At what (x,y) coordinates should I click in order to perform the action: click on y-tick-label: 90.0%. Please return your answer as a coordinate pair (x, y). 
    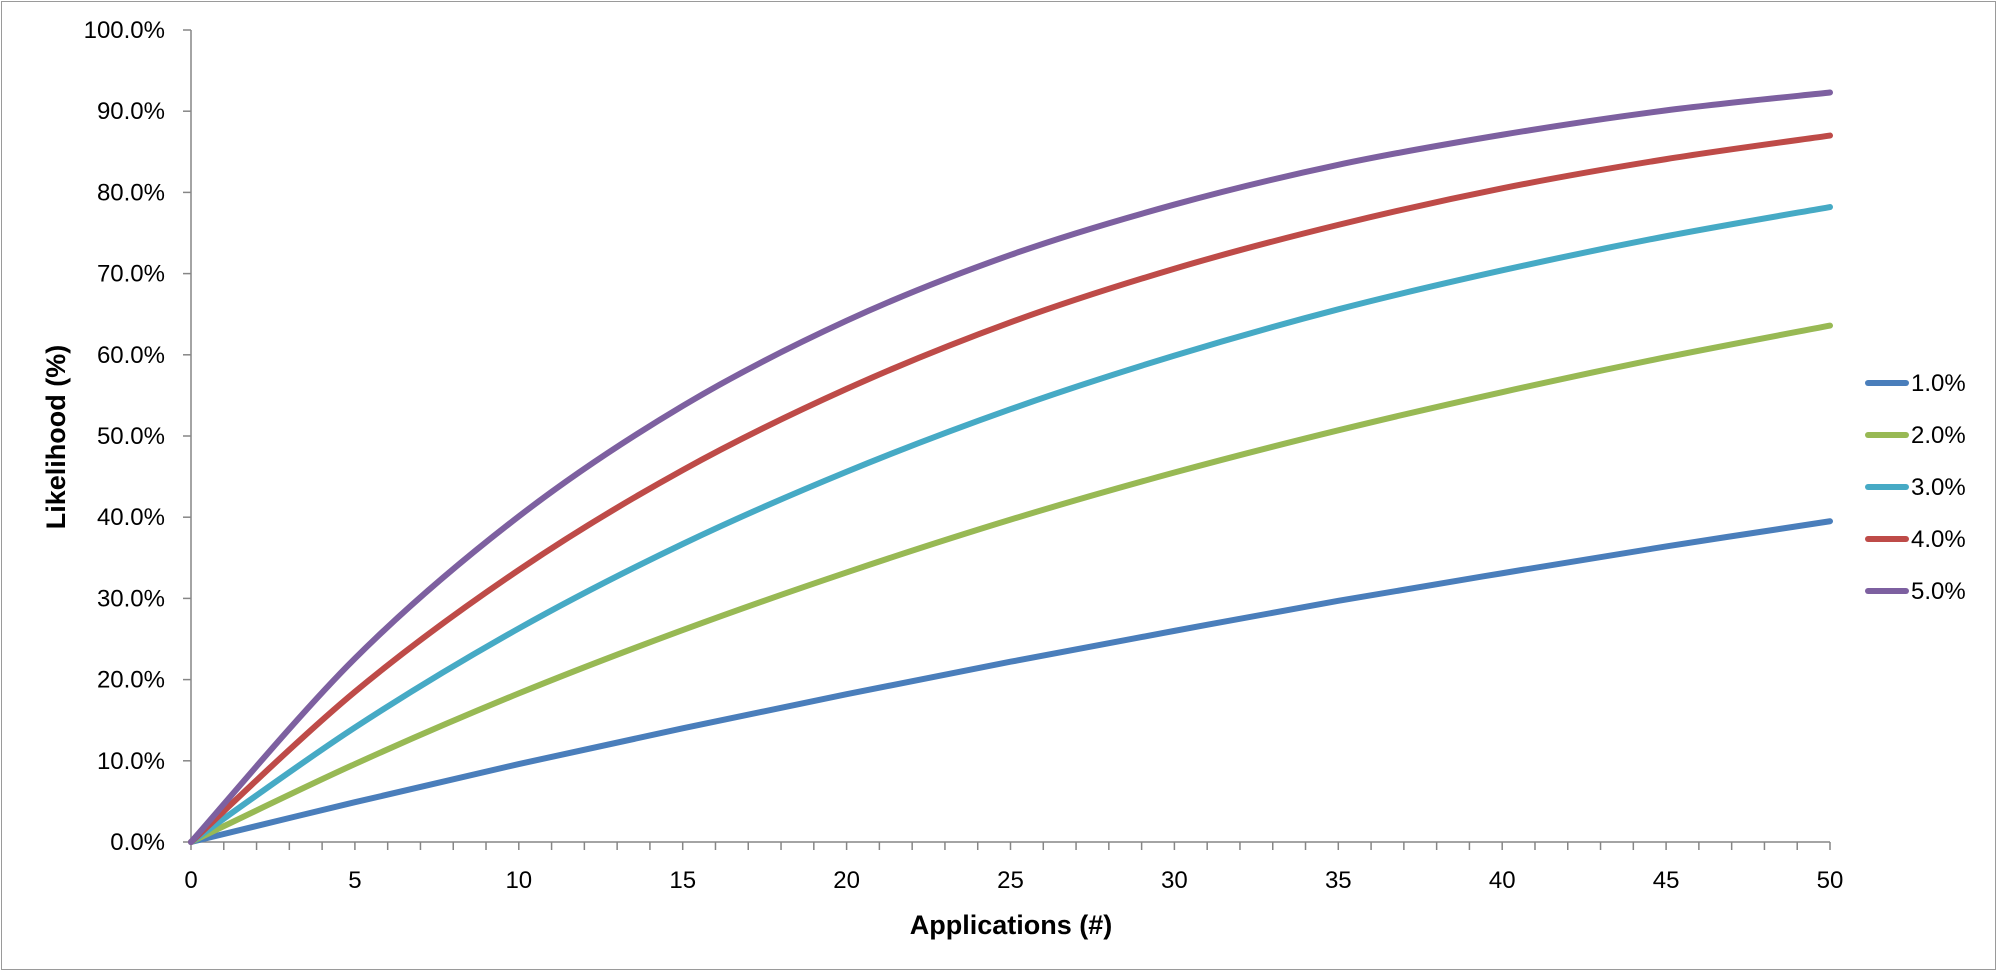
    Looking at the image, I should click on (131, 111).